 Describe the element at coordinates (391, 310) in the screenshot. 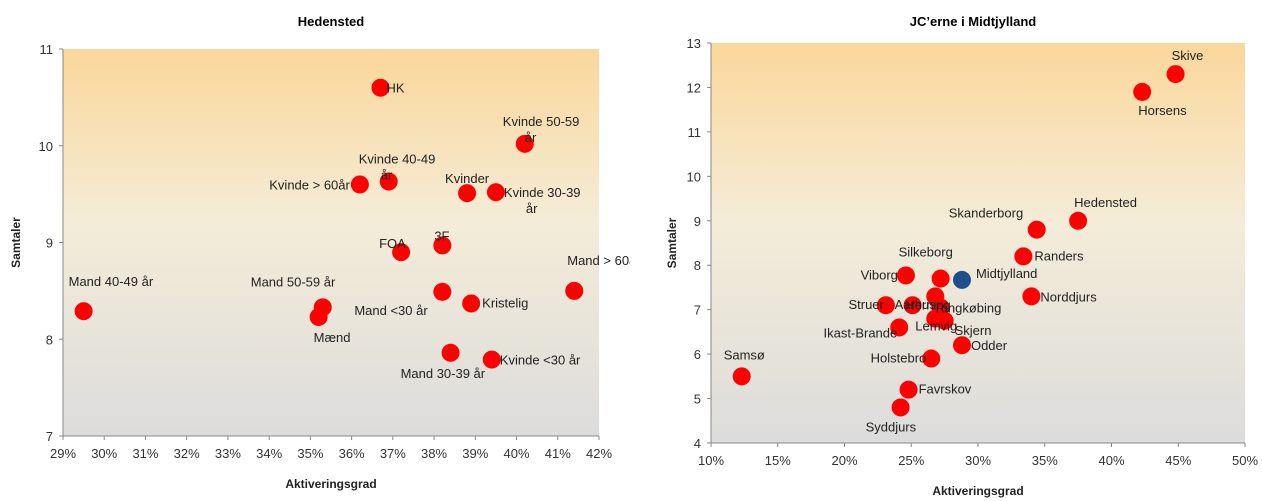

I see `data-point-label: Mand <30 år` at that location.